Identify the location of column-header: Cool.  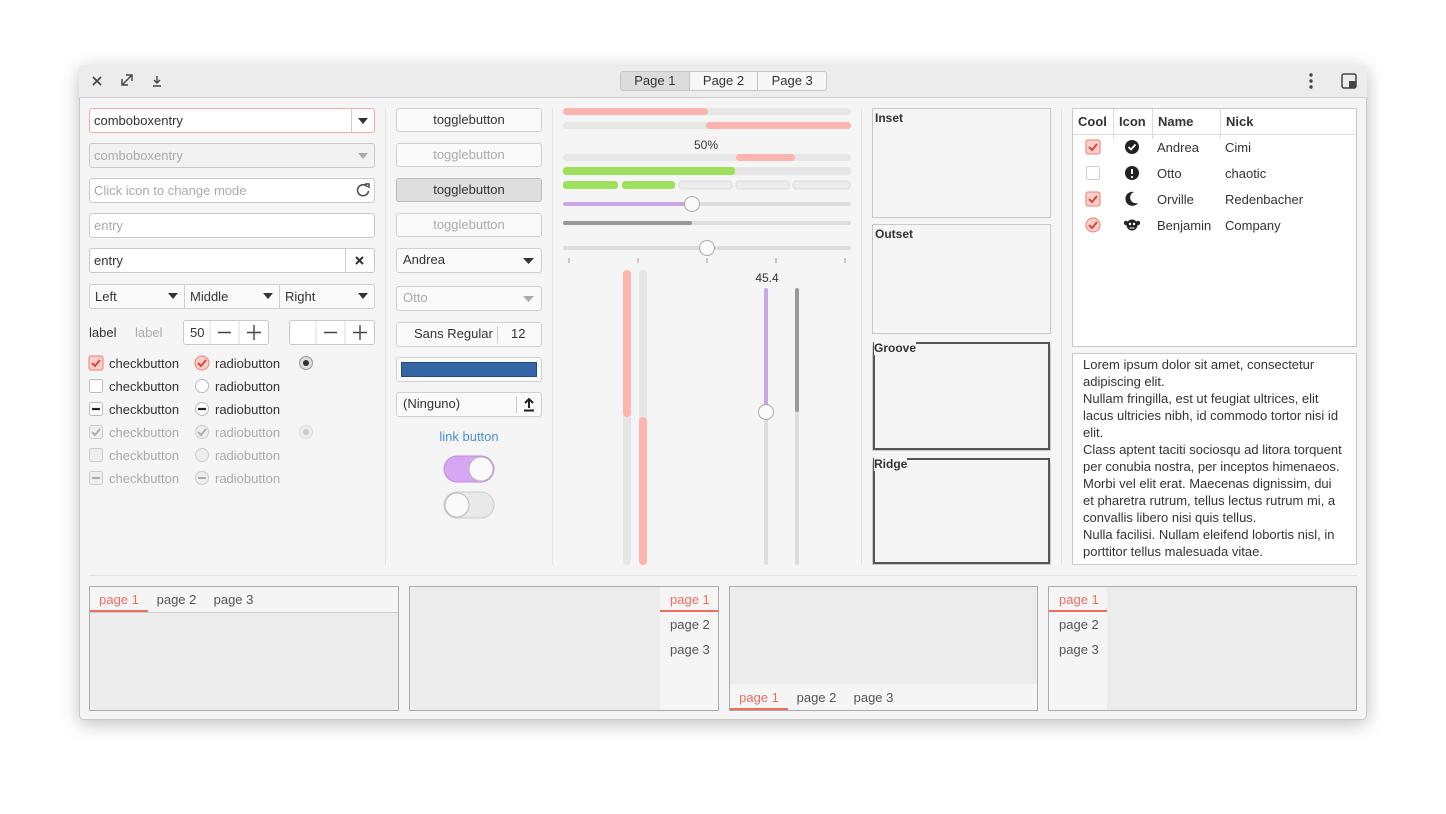
(1092, 121).